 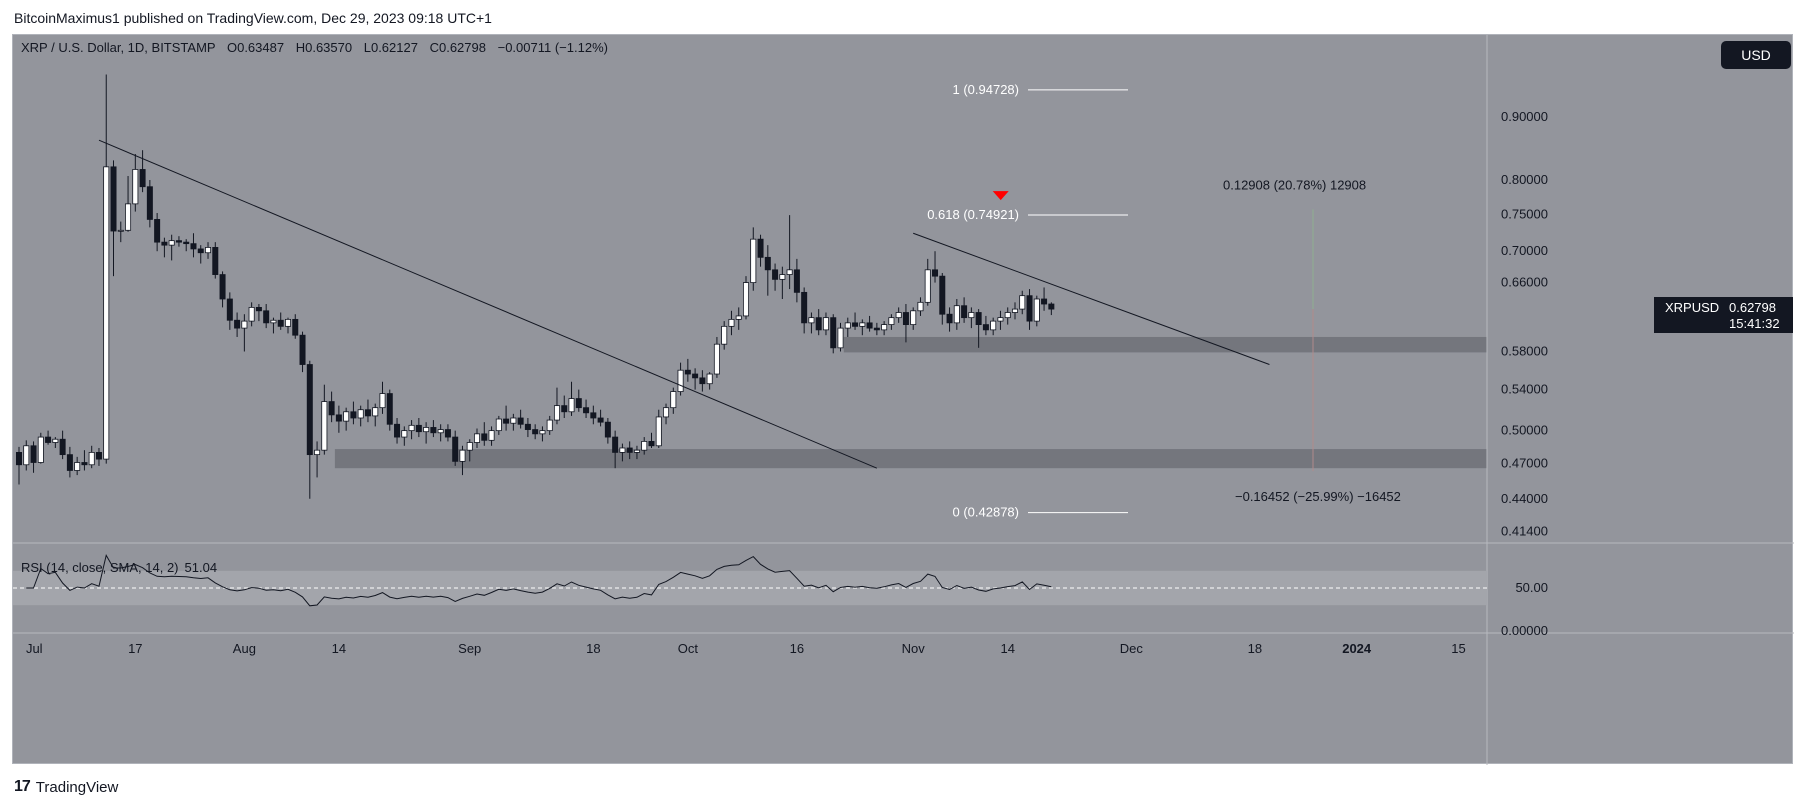 I want to click on y-axis-tick: 0.44000, so click(x=1524, y=498).